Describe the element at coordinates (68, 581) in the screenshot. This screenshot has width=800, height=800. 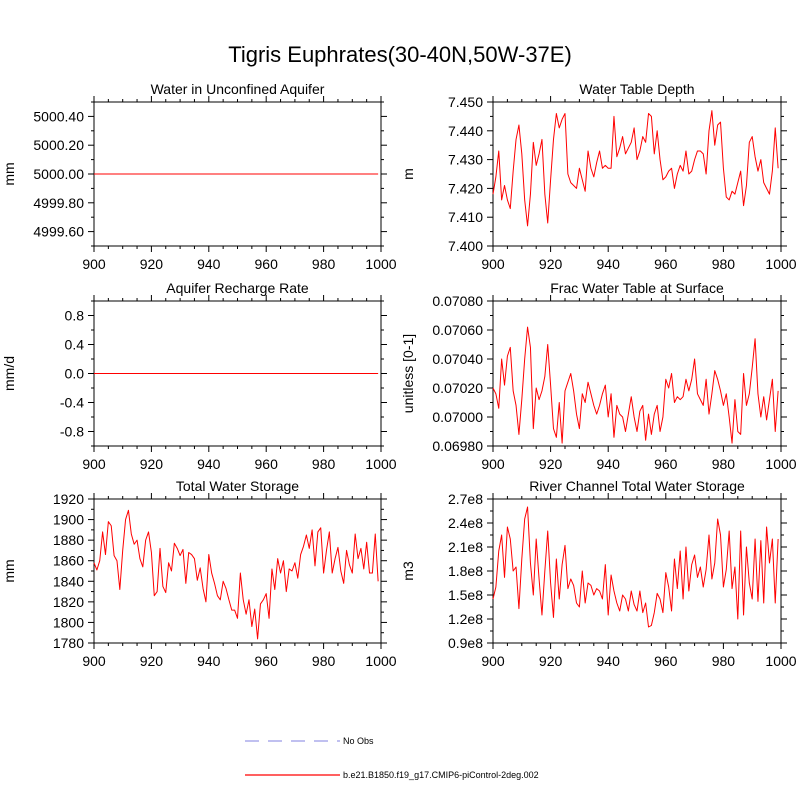
I see `y-tick-label: 1840` at that location.